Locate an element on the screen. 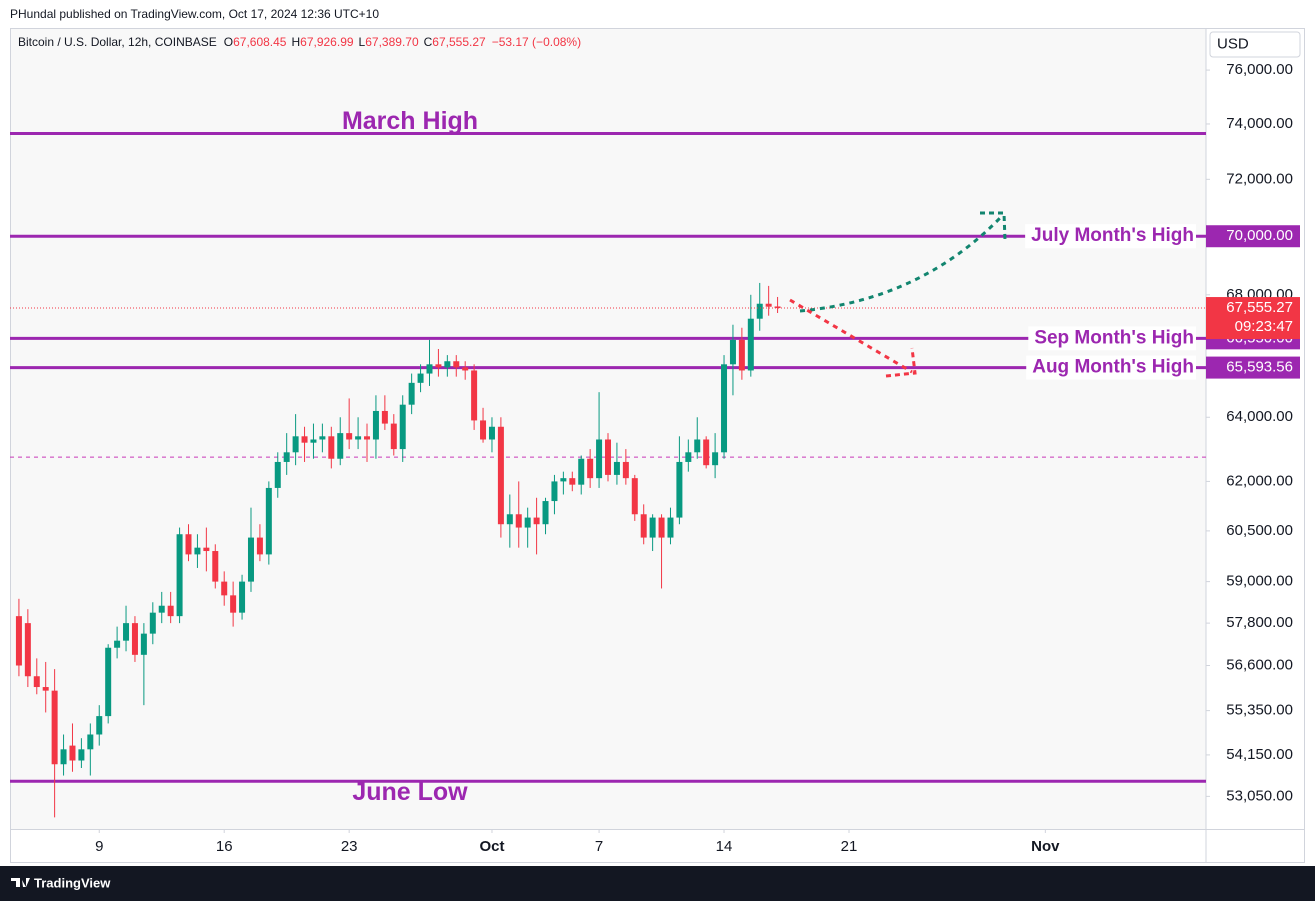  last-price-label: 67,555.27 is located at coordinates (1259, 307).